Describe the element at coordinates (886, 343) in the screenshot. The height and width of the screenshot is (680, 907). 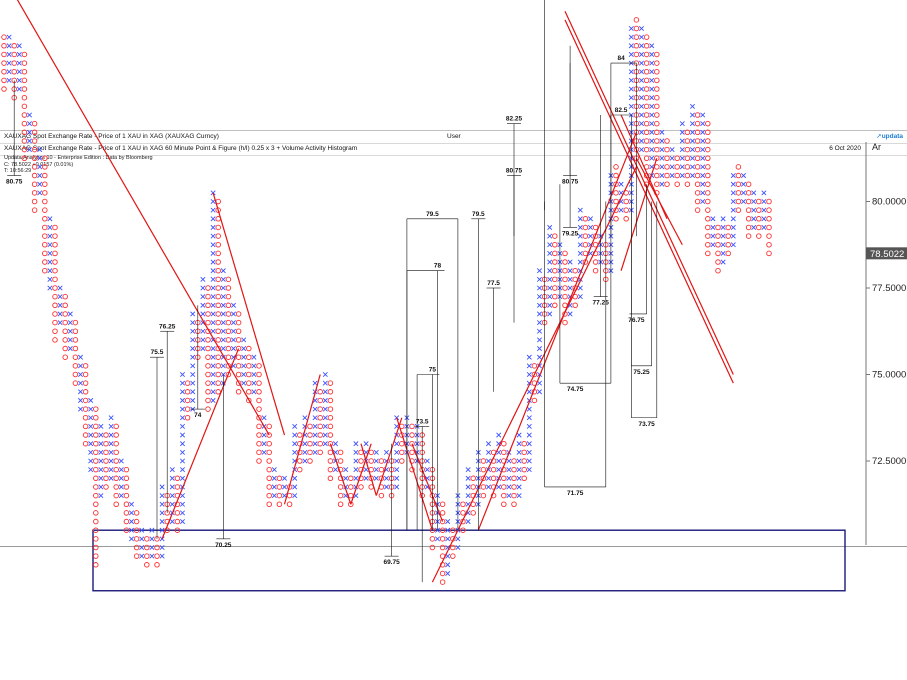
I see `price-axis: Ar 80.0000 77.5000 75.0000 72.5000 78.5022` at that location.